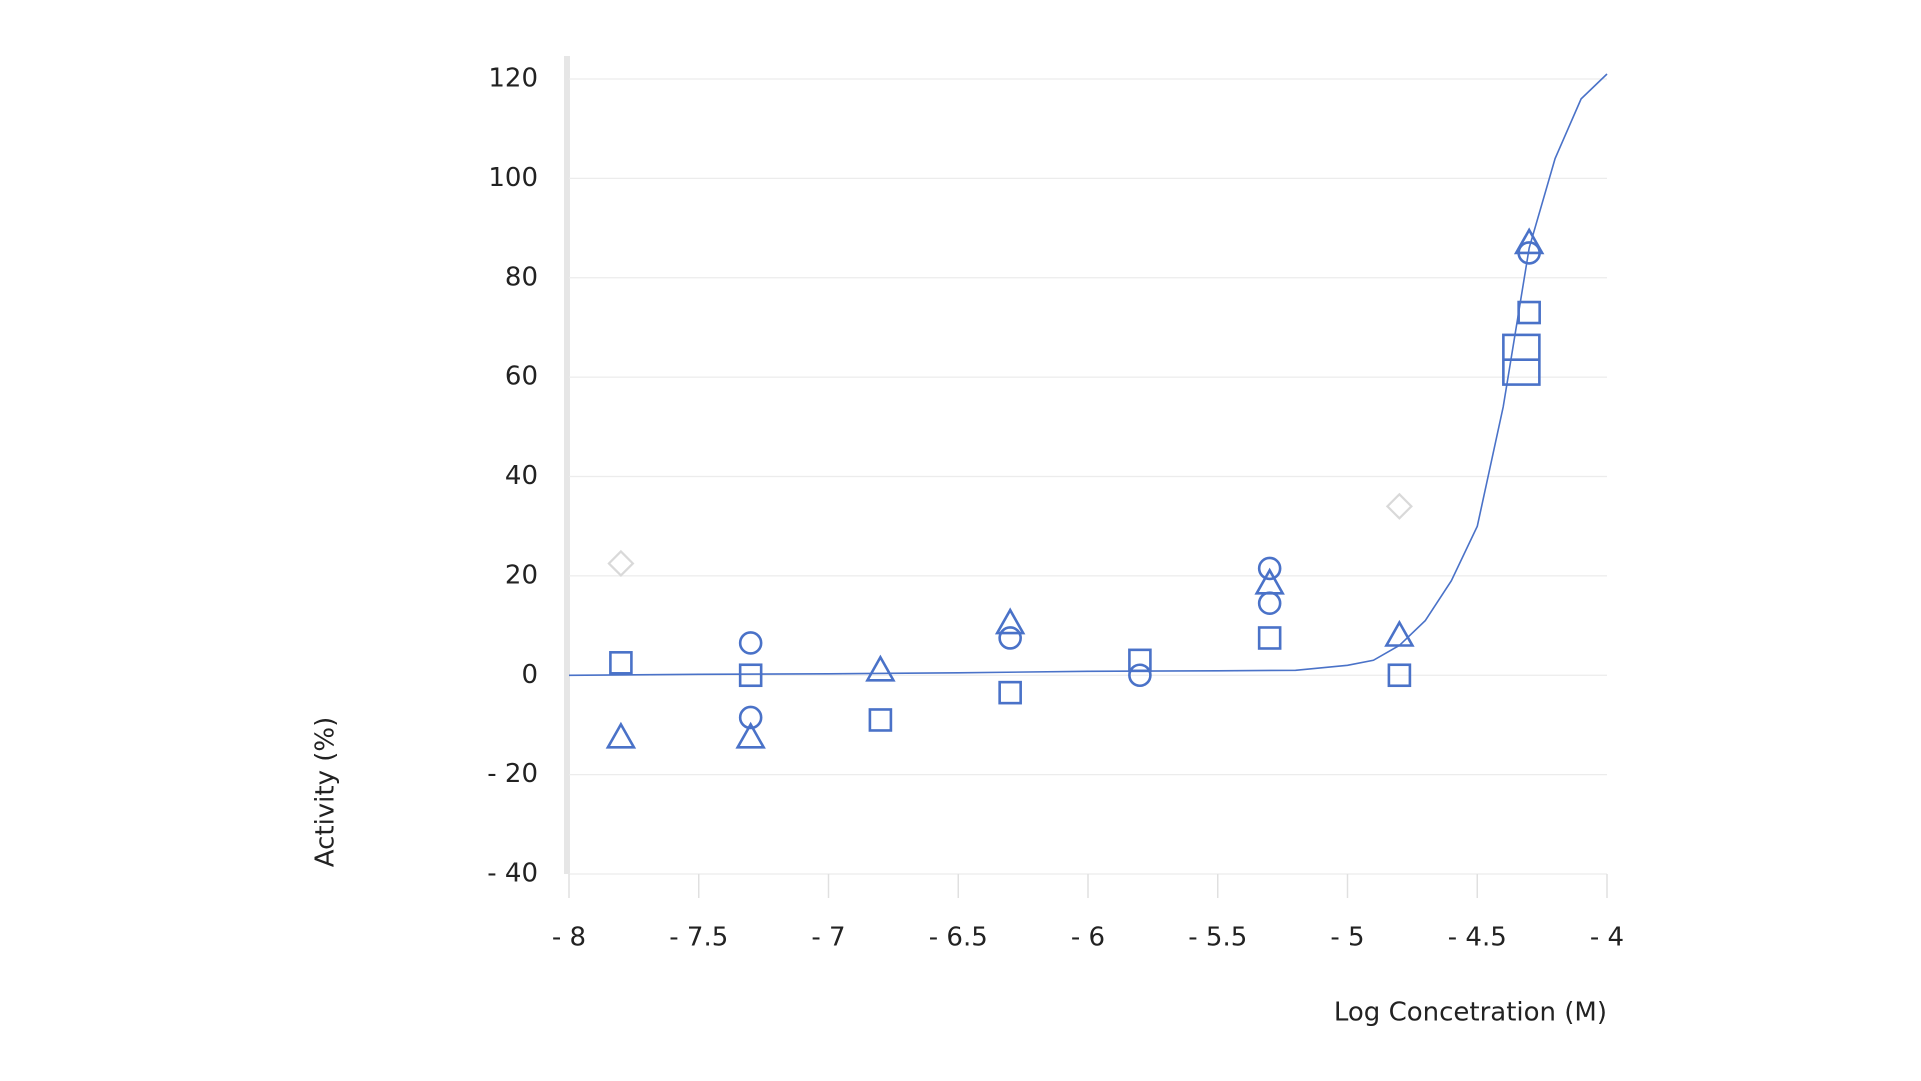  I want to click on y-tick-label: 20, so click(521, 575).